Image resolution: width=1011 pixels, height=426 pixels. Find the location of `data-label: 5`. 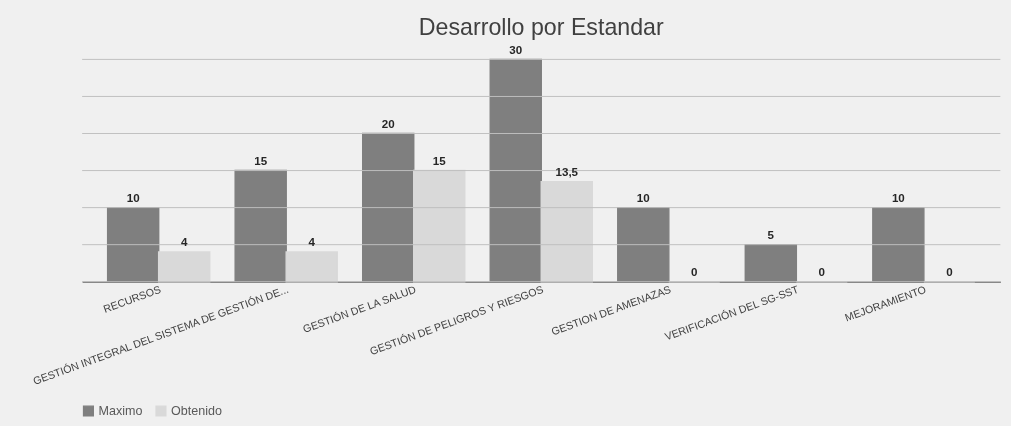

data-label: 5 is located at coordinates (771, 234).